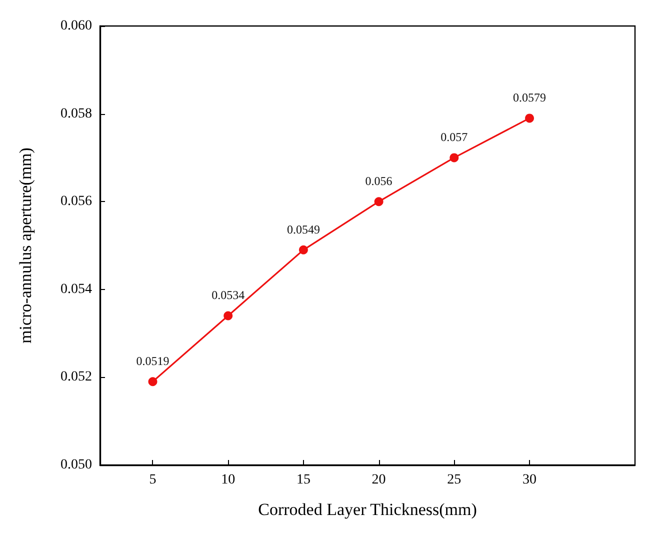 The width and height of the screenshot is (645, 535). I want to click on x-tick-label: 10, so click(228, 480).